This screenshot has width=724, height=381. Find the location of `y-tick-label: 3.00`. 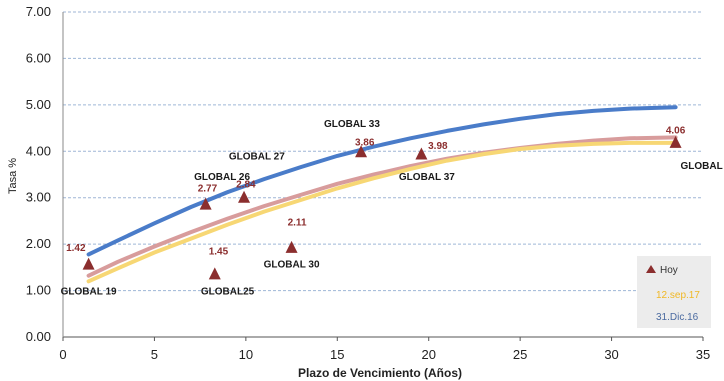

y-tick-label: 3.00 is located at coordinates (38, 197).